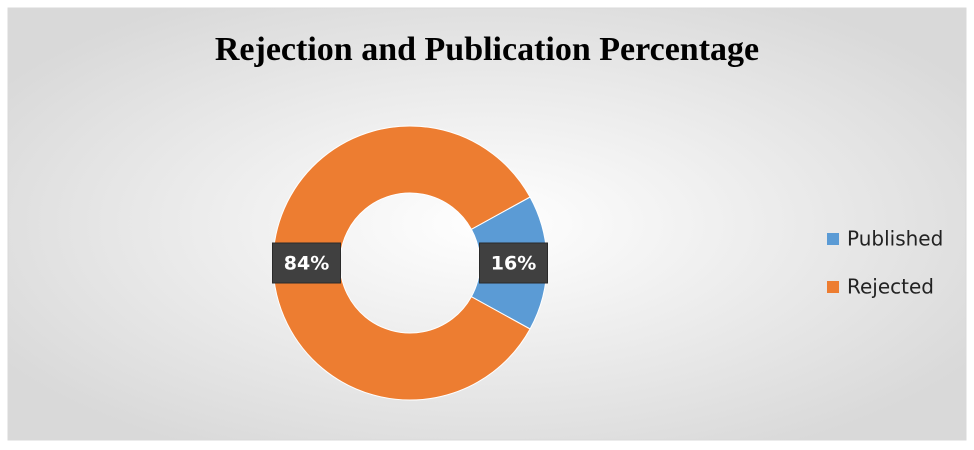 The width and height of the screenshot is (974, 450). What do you see at coordinates (895, 239) in the screenshot?
I see `legend-label: Published` at bounding box center [895, 239].